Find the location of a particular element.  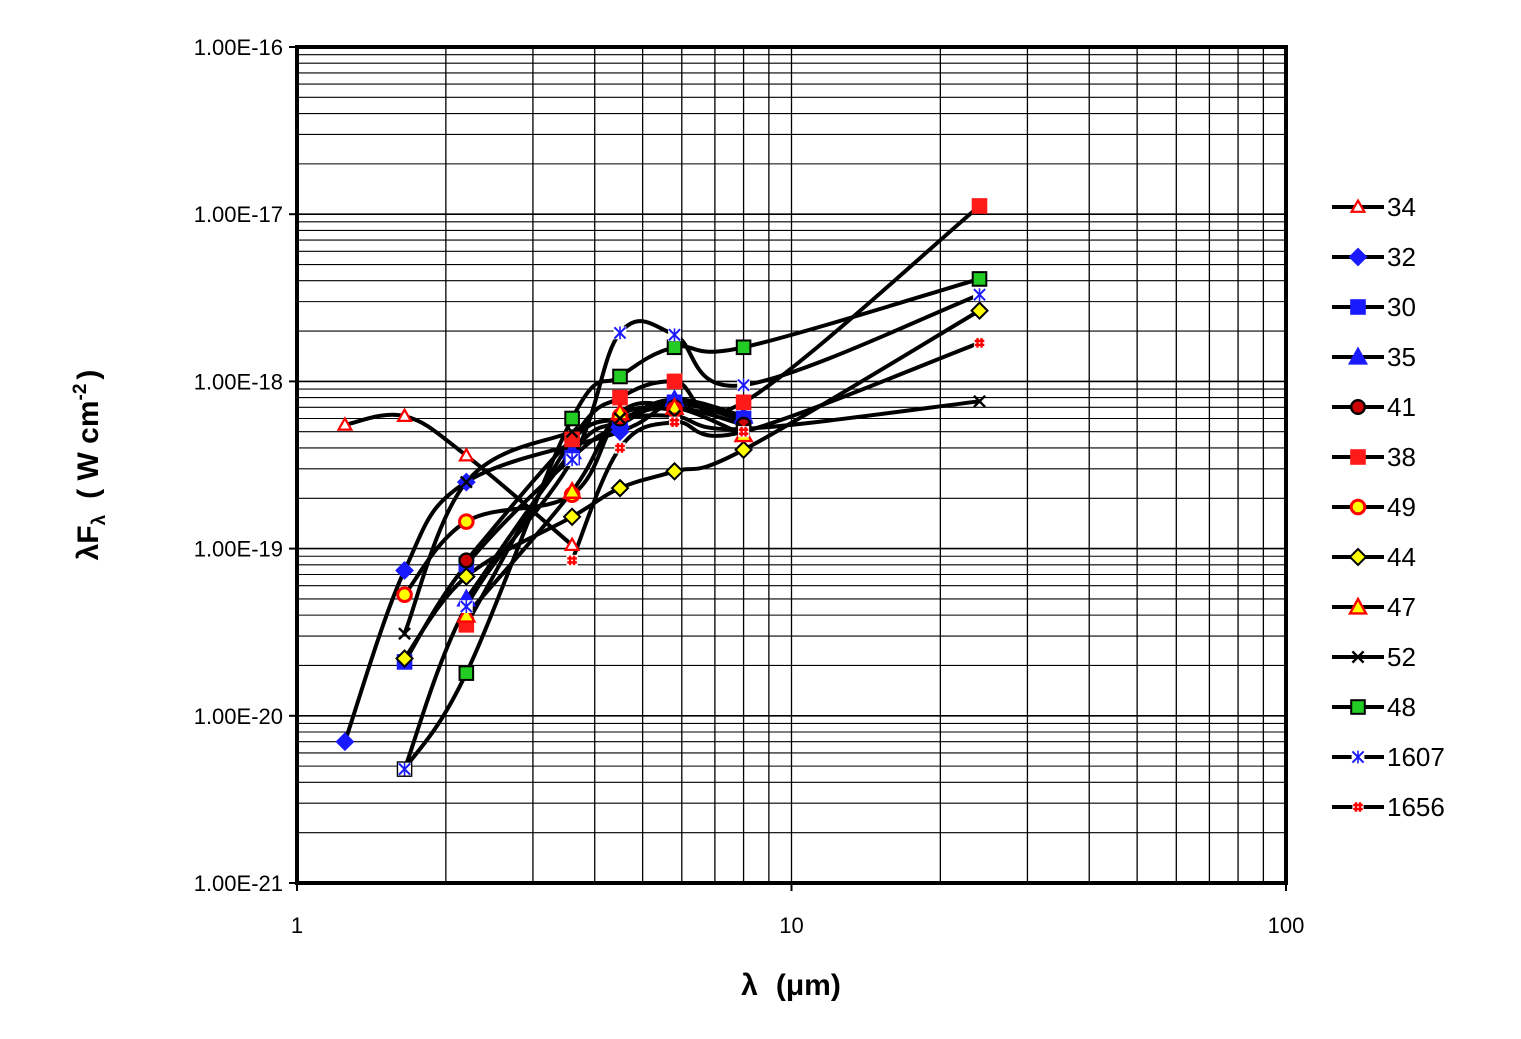

y-tick-label: 1.00E-21 is located at coordinates (238, 883).